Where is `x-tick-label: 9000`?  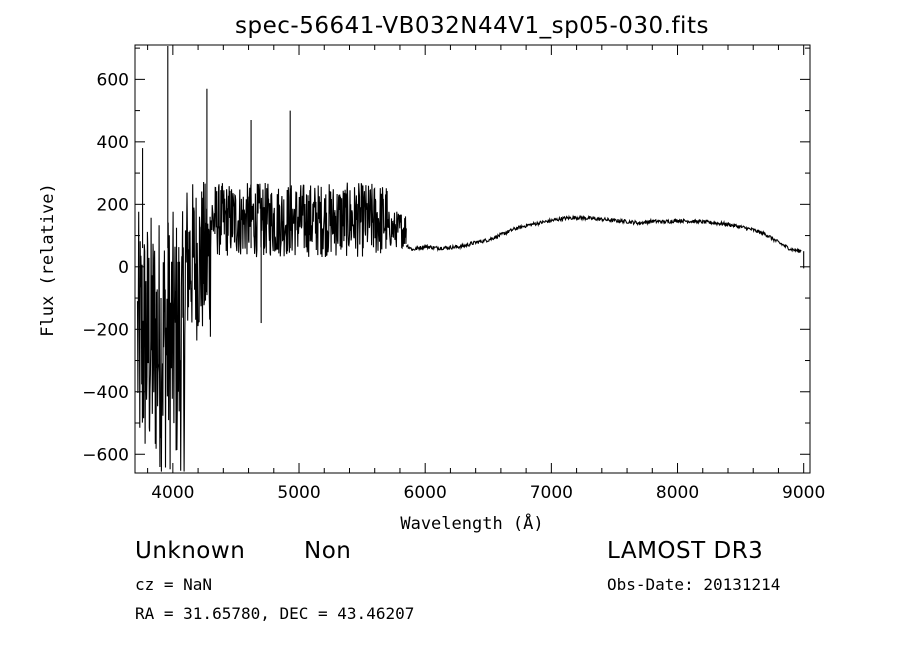
x-tick-label: 9000 is located at coordinates (803, 493).